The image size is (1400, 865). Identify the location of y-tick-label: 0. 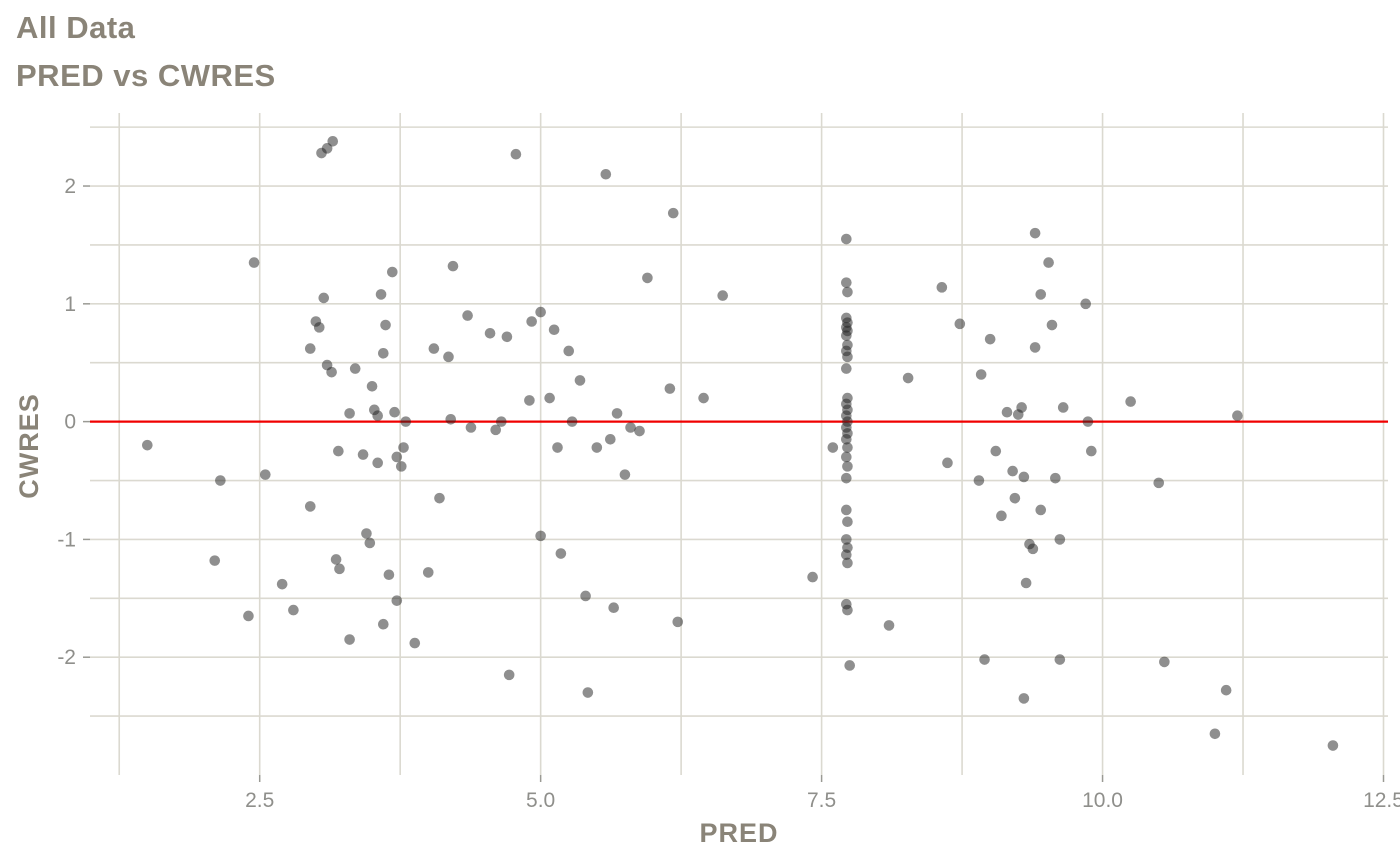
(70, 422).